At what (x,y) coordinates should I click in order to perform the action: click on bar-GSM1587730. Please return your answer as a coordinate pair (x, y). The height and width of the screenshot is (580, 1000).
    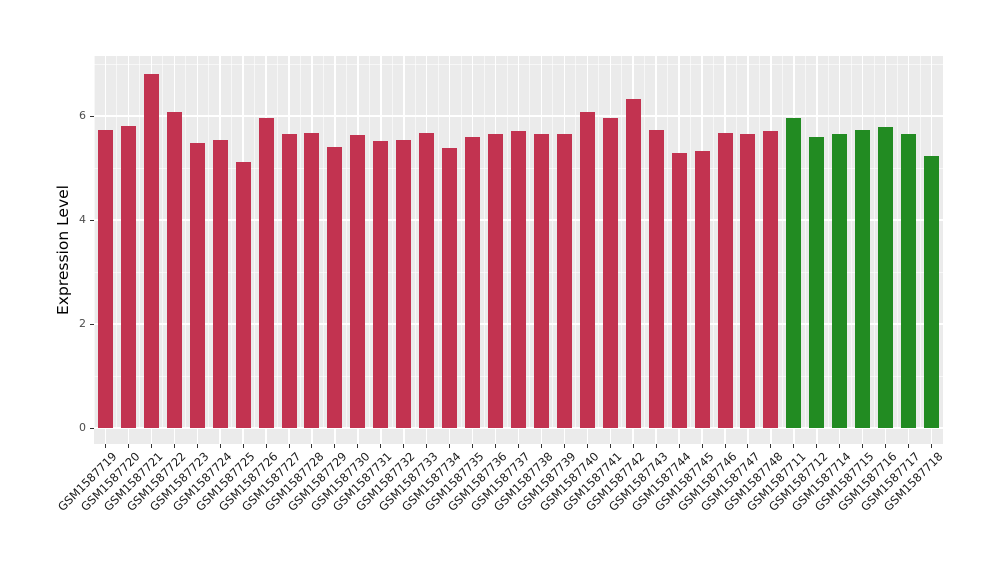
    Looking at the image, I should click on (358, 281).